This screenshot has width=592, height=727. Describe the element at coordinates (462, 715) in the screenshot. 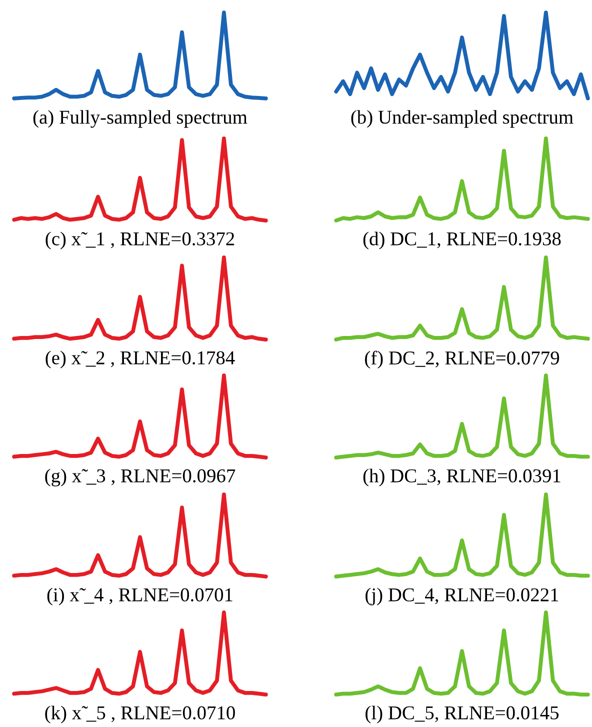

I see `text: (l) DC_5, RLNE=0.0145` at that location.